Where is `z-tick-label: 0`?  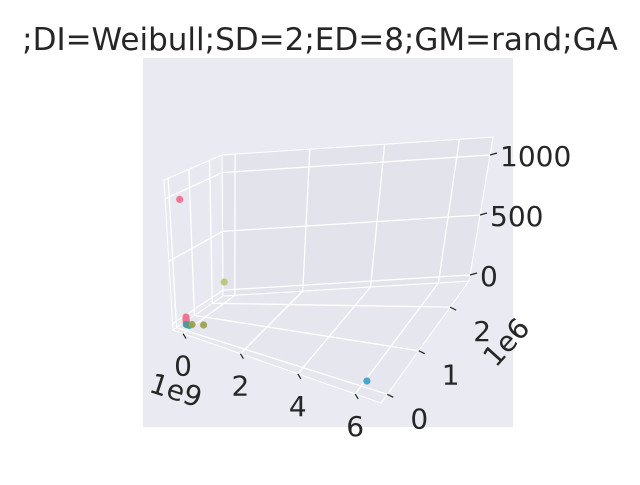
z-tick-label: 0 is located at coordinates (489, 276).